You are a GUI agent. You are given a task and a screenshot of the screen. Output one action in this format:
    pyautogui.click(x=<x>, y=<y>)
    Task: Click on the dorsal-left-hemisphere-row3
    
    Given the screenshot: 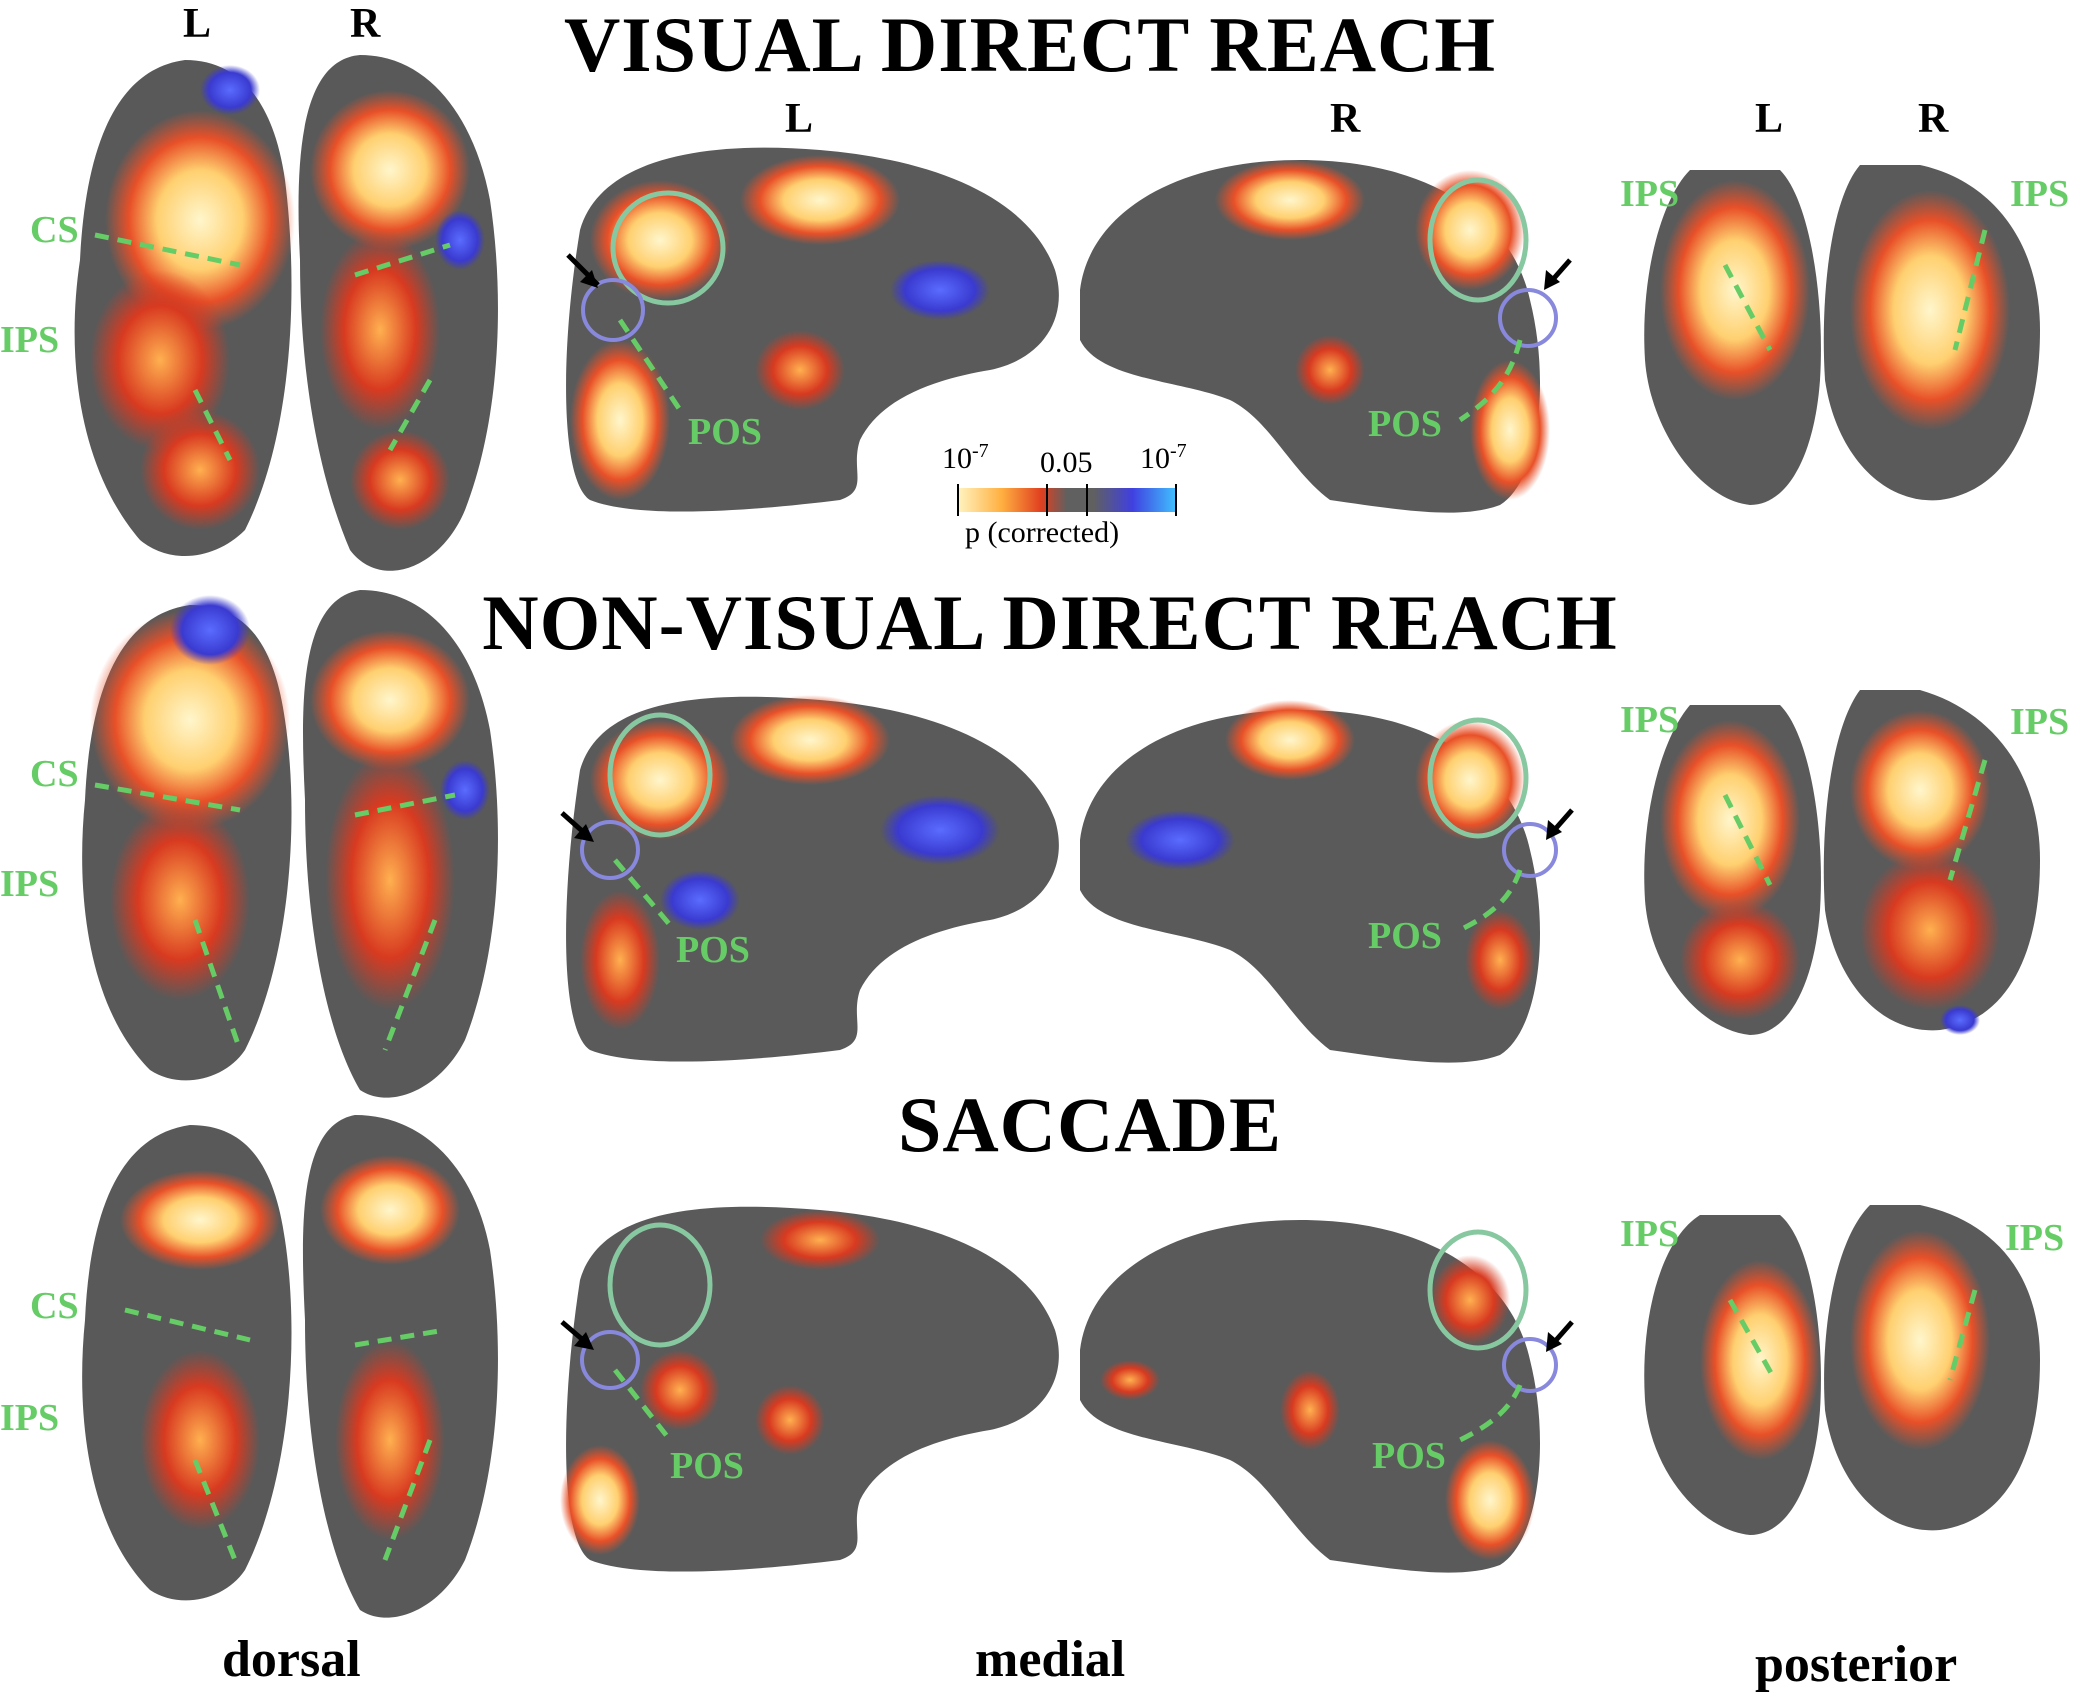 What is the action you would take?
    pyautogui.click(x=187, y=1363)
    